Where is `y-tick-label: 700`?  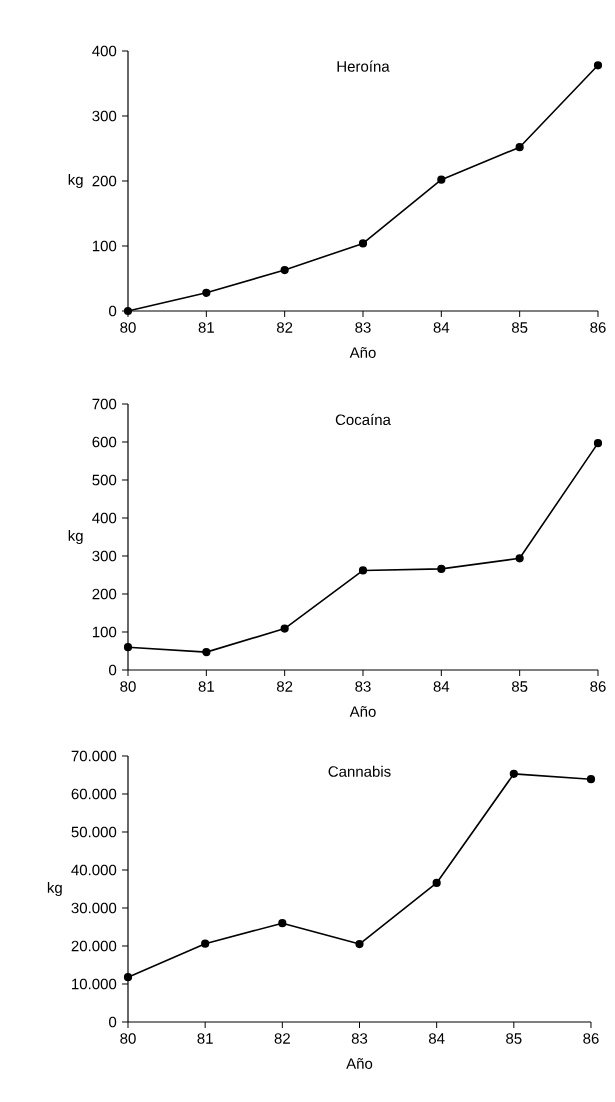
y-tick-label: 700 is located at coordinates (104, 404).